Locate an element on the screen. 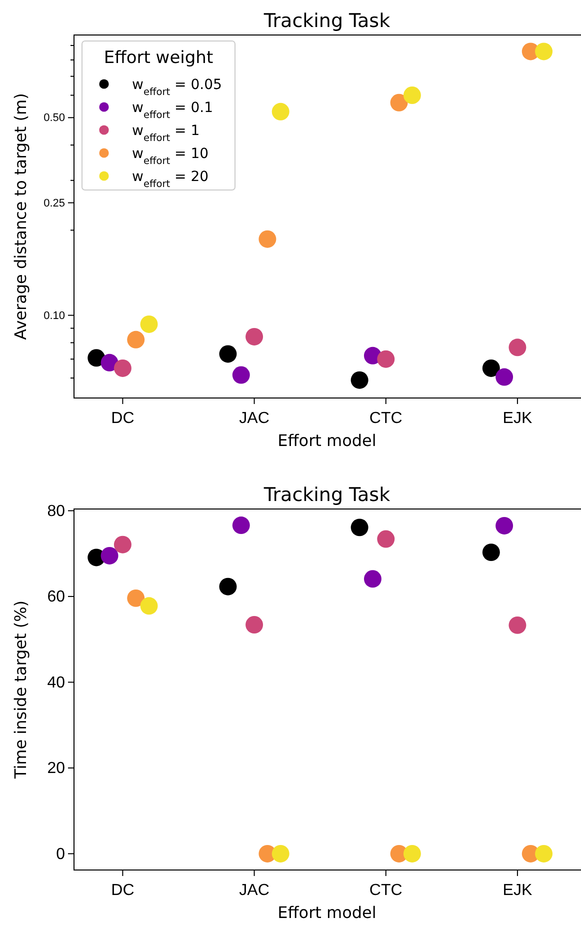  y-axis-title: Average distance to target (m) is located at coordinates (20, 216).